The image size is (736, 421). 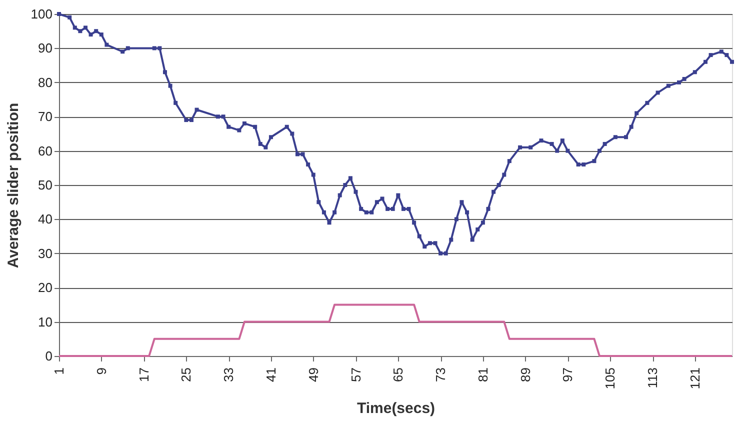 What do you see at coordinates (48, 356) in the screenshot?
I see `y-tick-label: 0` at bounding box center [48, 356].